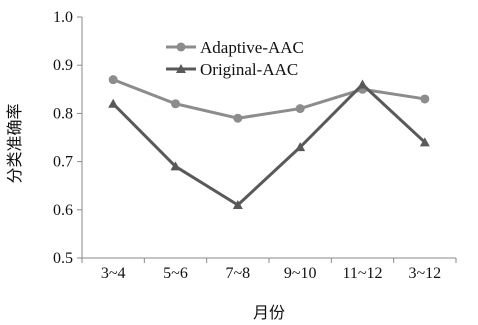  I want to click on y-tick-label: 0.7, so click(63, 162).